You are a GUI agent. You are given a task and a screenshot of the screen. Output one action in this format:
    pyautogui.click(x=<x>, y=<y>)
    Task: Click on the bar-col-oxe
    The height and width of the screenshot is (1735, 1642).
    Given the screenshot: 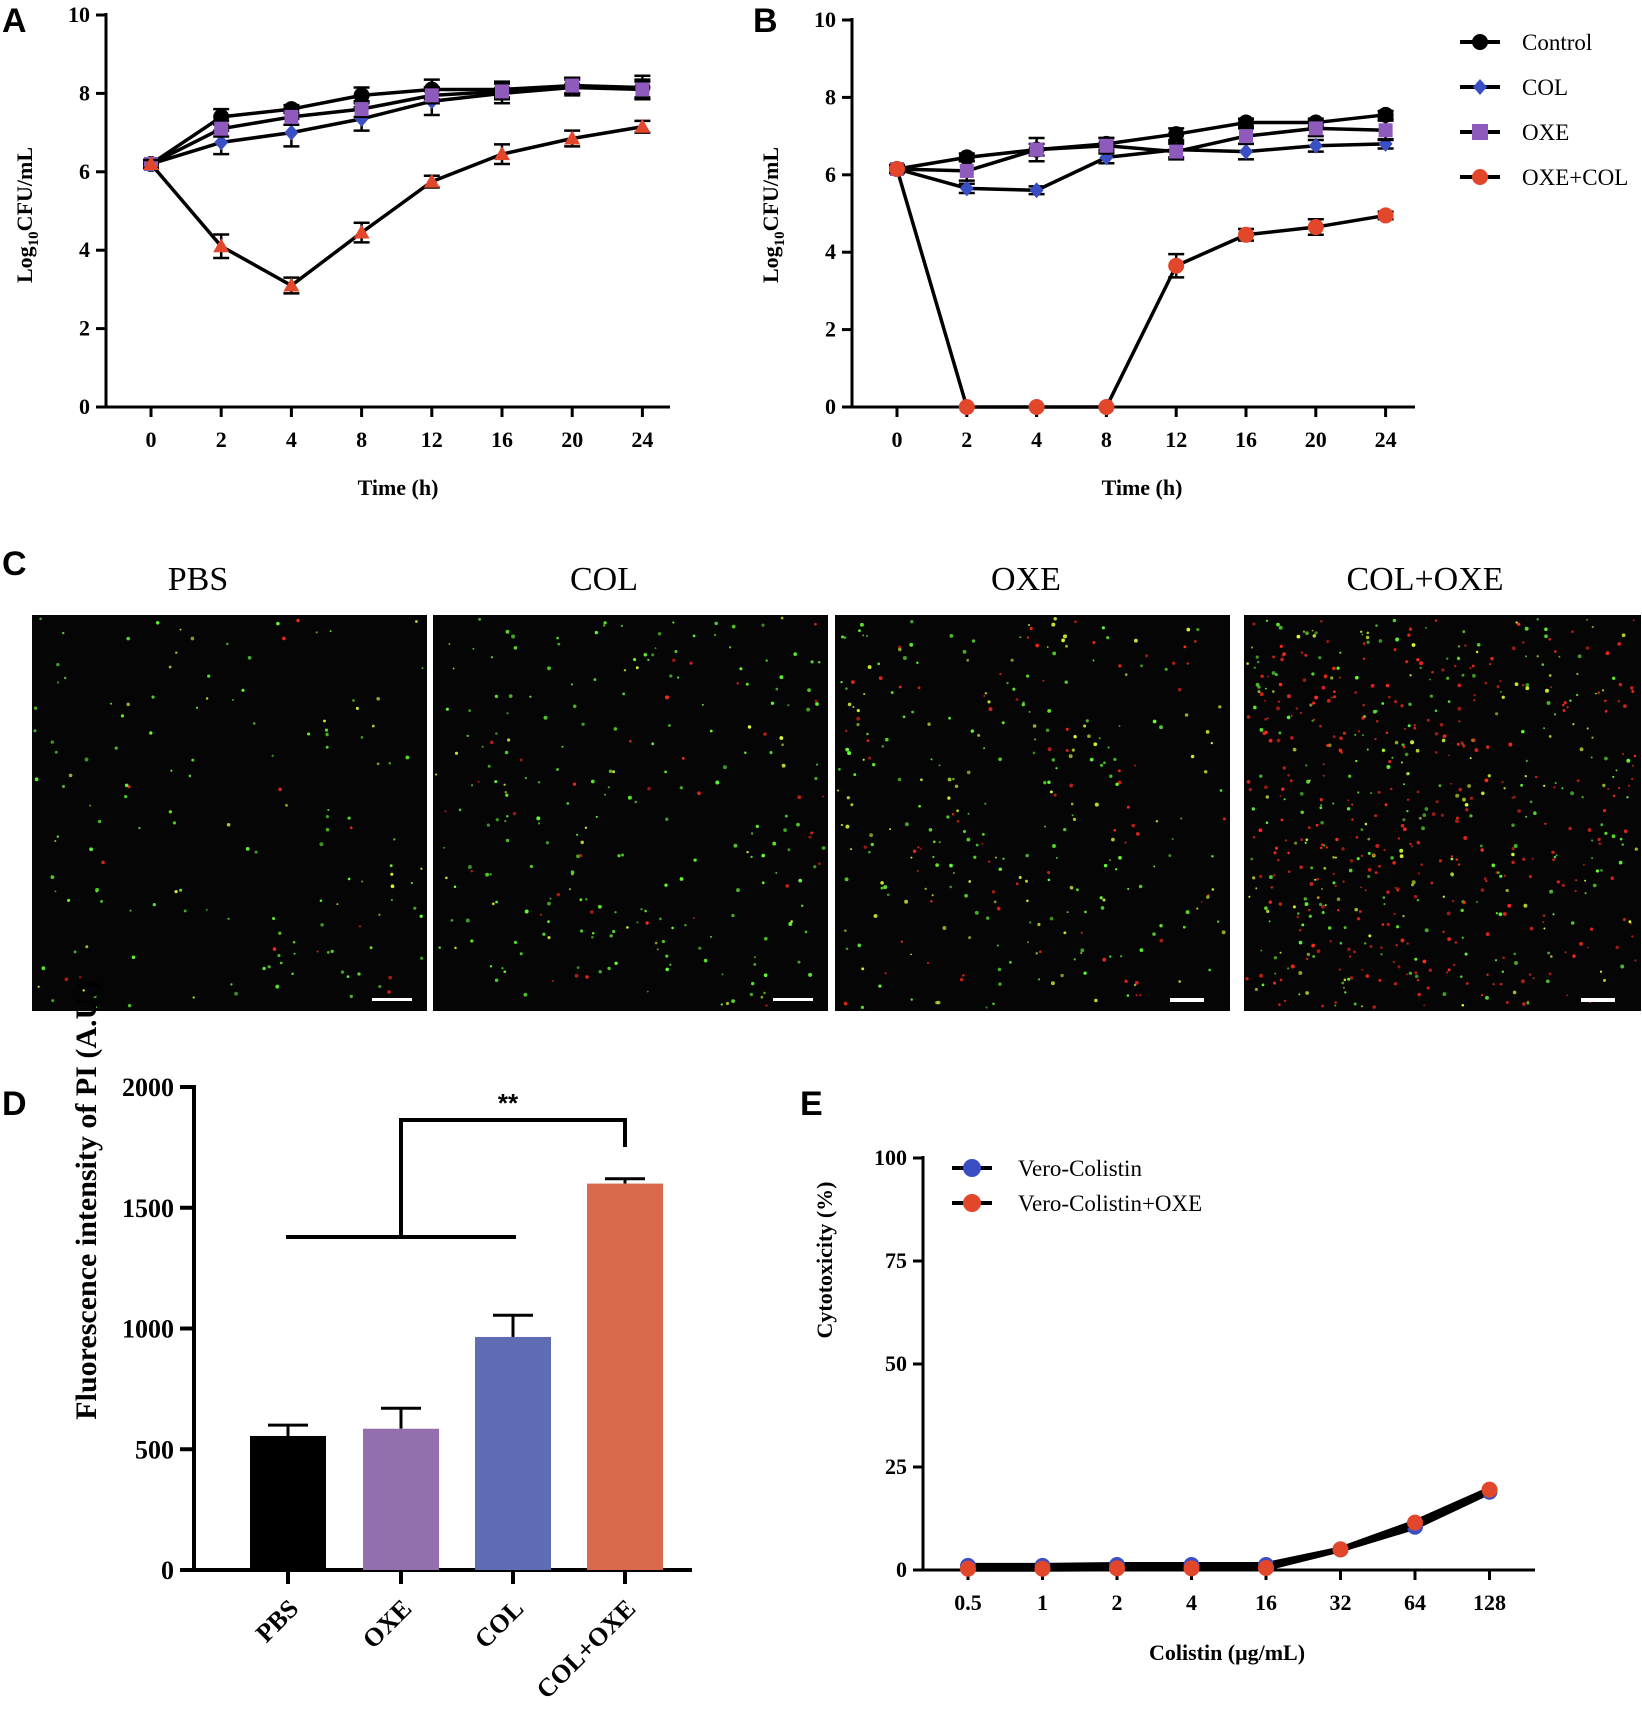 What is the action you would take?
    pyautogui.click(x=625, y=1373)
    